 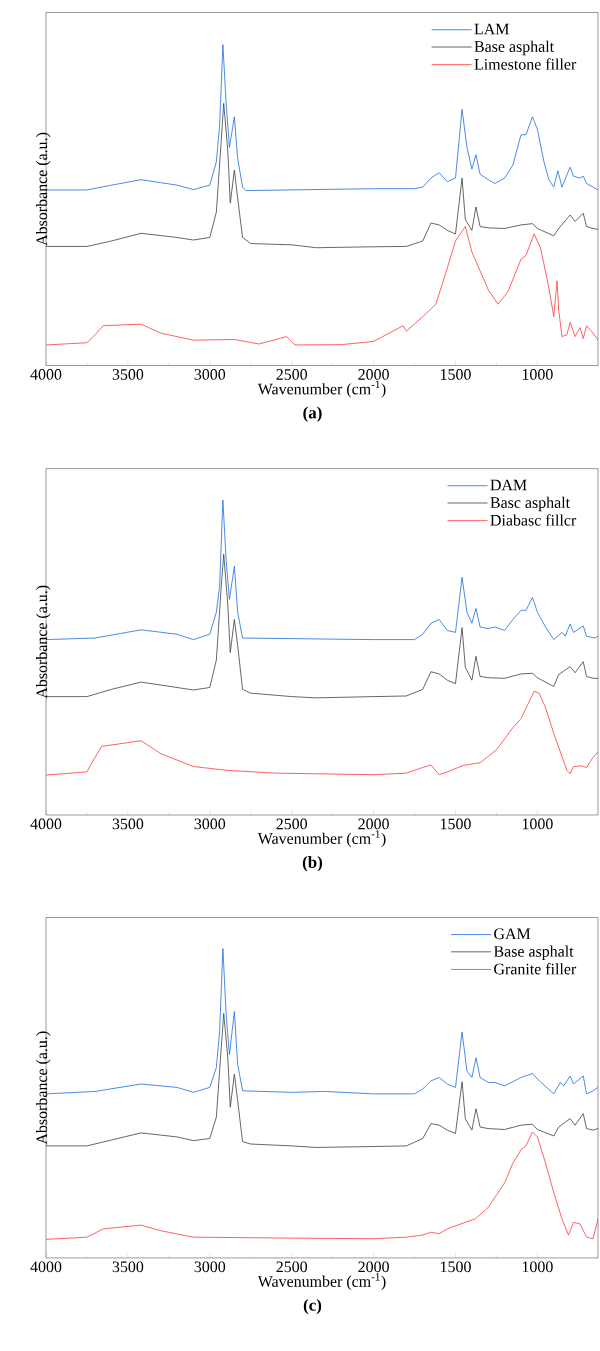 What do you see at coordinates (535, 969) in the screenshot?
I see `legend-label: Granite filler` at bounding box center [535, 969].